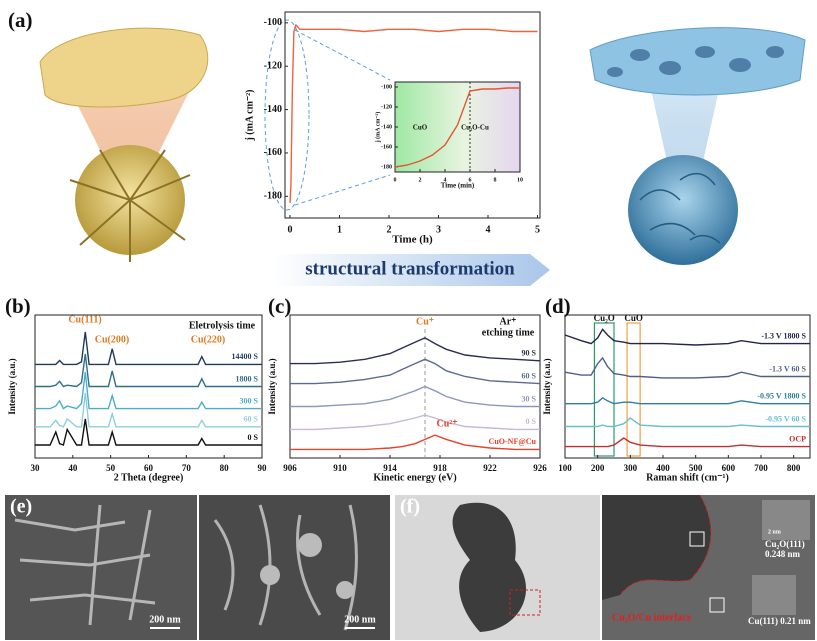 The height and width of the screenshot is (641, 817). What do you see at coordinates (36, 468) in the screenshot?
I see `x-tick-label: 30` at bounding box center [36, 468].